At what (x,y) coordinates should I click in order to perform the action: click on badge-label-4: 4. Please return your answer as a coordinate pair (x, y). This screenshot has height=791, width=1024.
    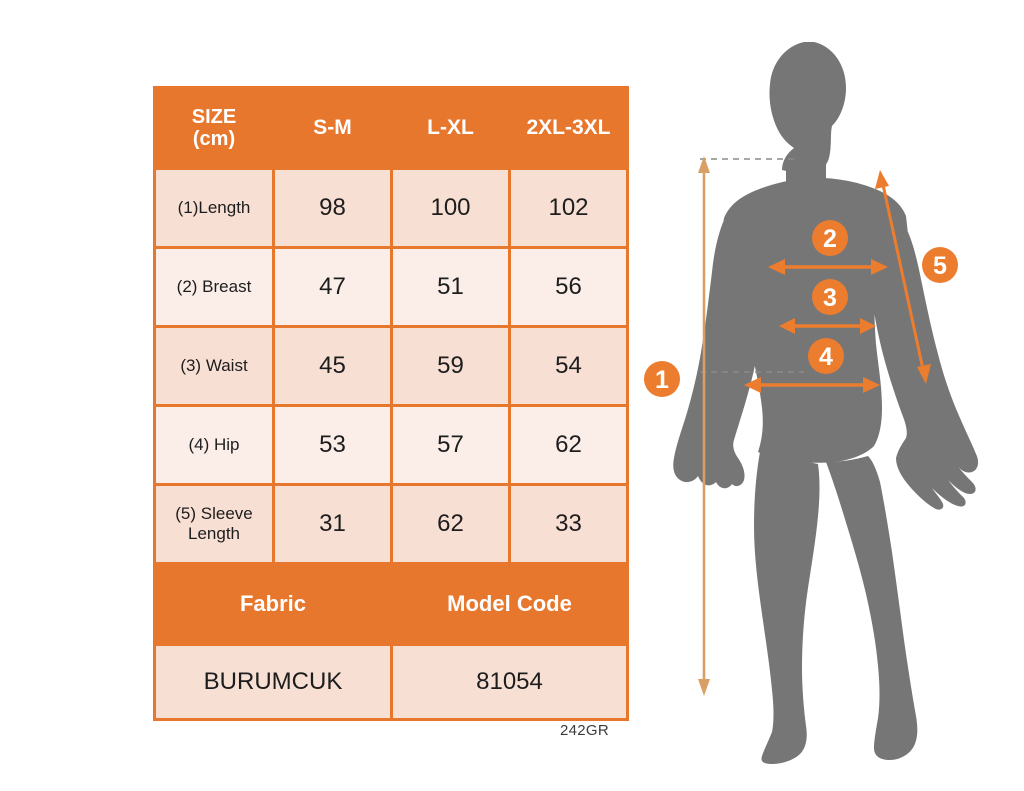
    Looking at the image, I should click on (826, 357).